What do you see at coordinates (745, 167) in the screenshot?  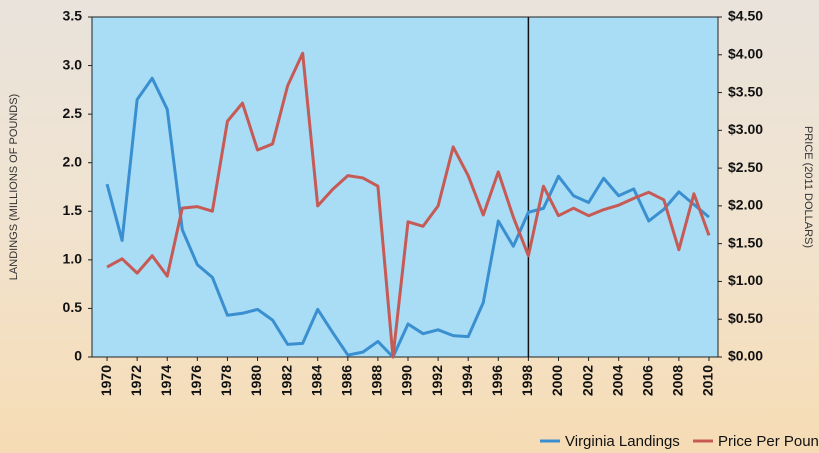 I see `y2-tick-label: $2.50` at bounding box center [745, 167].